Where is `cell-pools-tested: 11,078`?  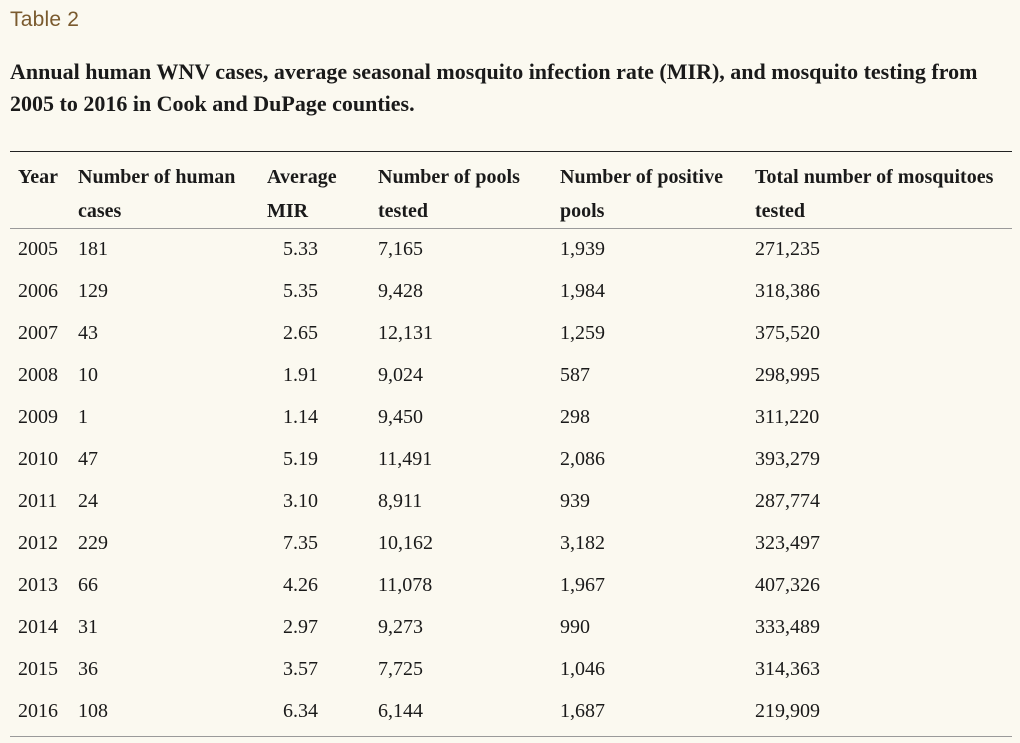
cell-pools-tested: 11,078 is located at coordinates (405, 585).